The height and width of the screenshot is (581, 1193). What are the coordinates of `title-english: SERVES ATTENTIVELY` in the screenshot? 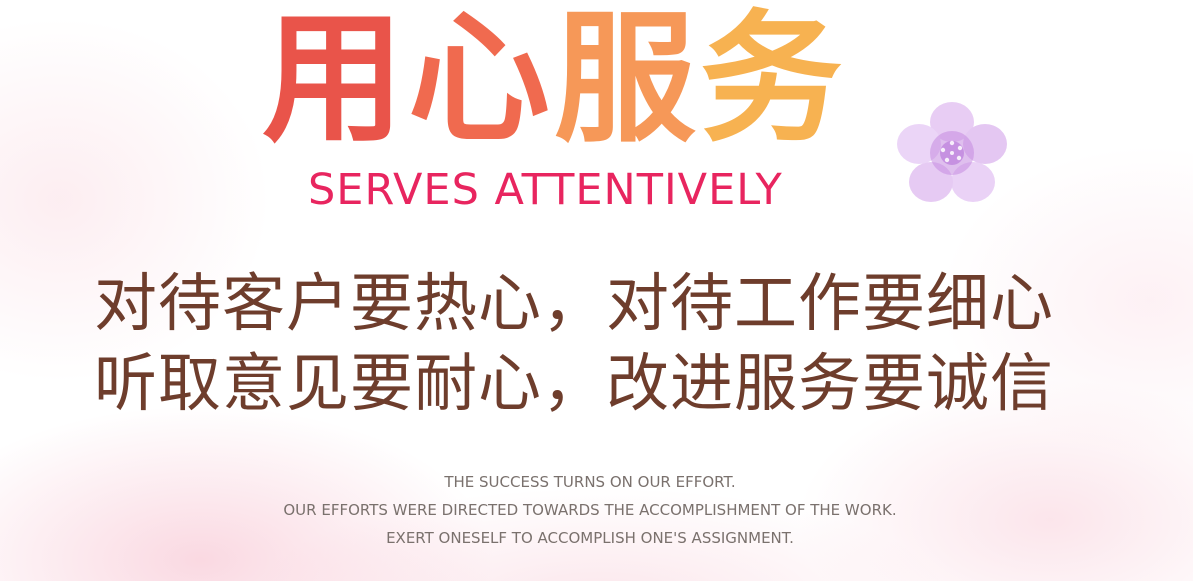 It's located at (545, 190).